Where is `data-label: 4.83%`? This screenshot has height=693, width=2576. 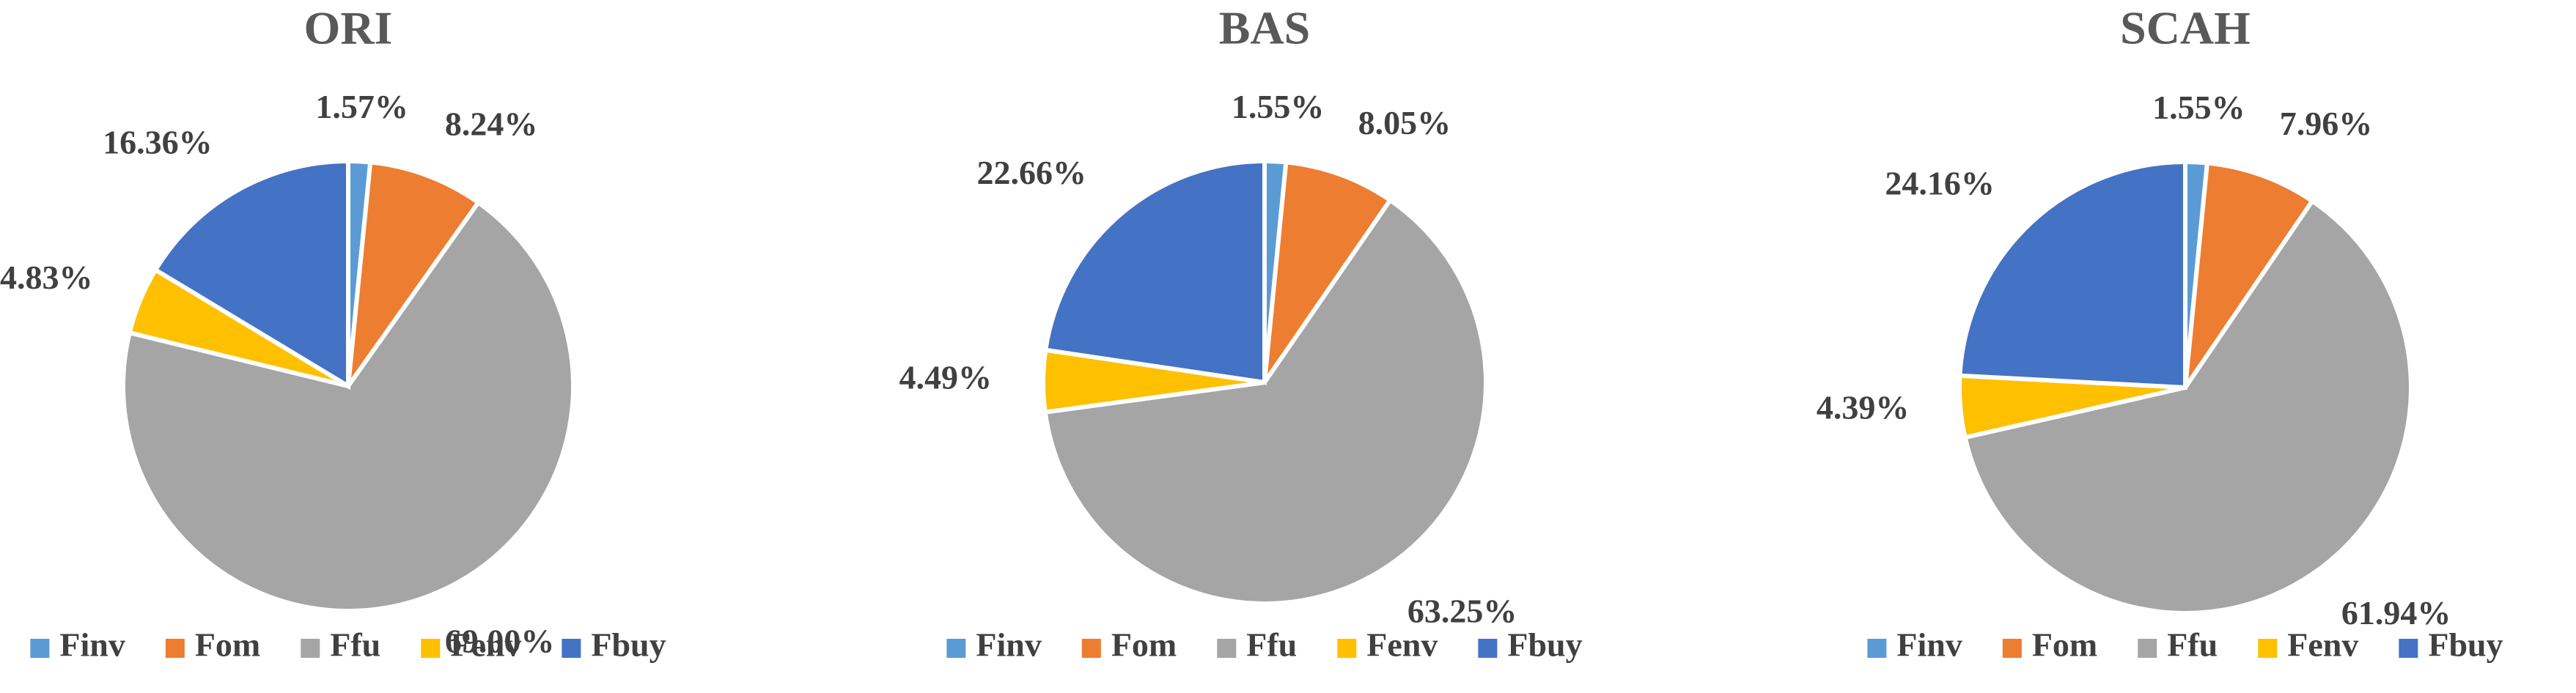 data-label: 4.83% is located at coordinates (46, 277).